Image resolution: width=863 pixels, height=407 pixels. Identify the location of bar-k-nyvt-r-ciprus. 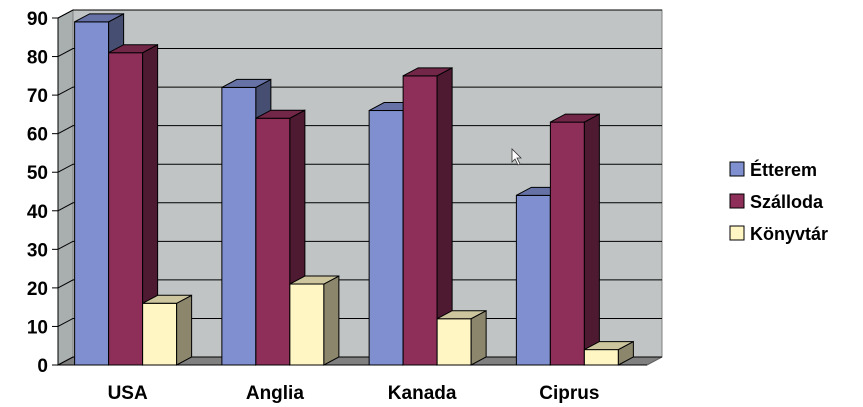
(601, 357).